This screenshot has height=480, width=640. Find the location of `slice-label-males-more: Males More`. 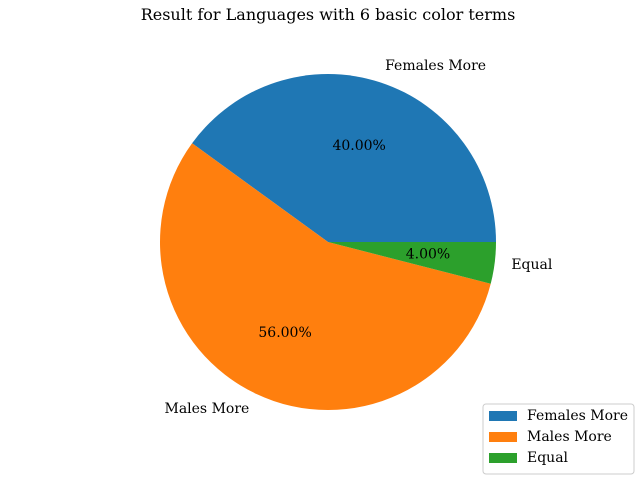

slice-label-males-more: Males More is located at coordinates (206, 409).